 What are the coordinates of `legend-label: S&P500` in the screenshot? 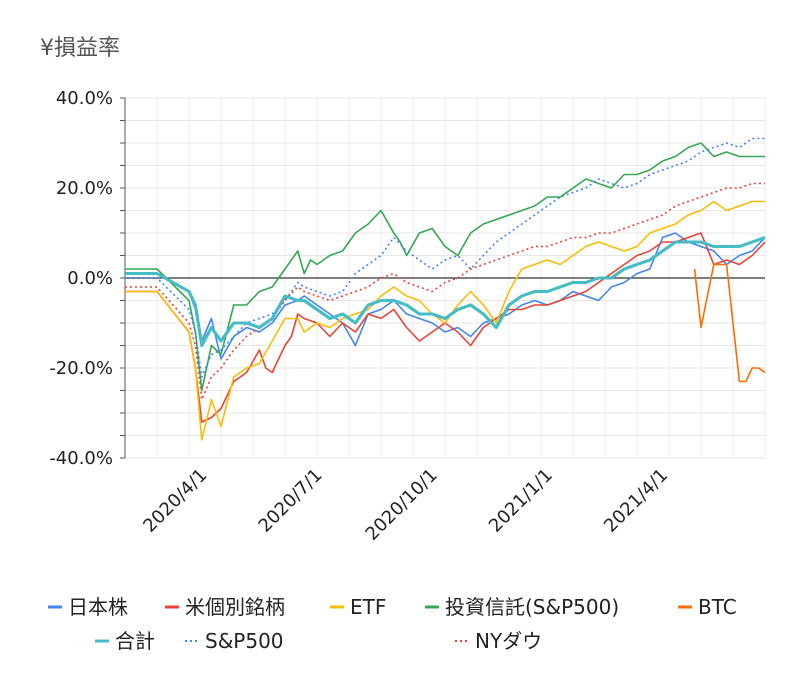 It's located at (244, 641).